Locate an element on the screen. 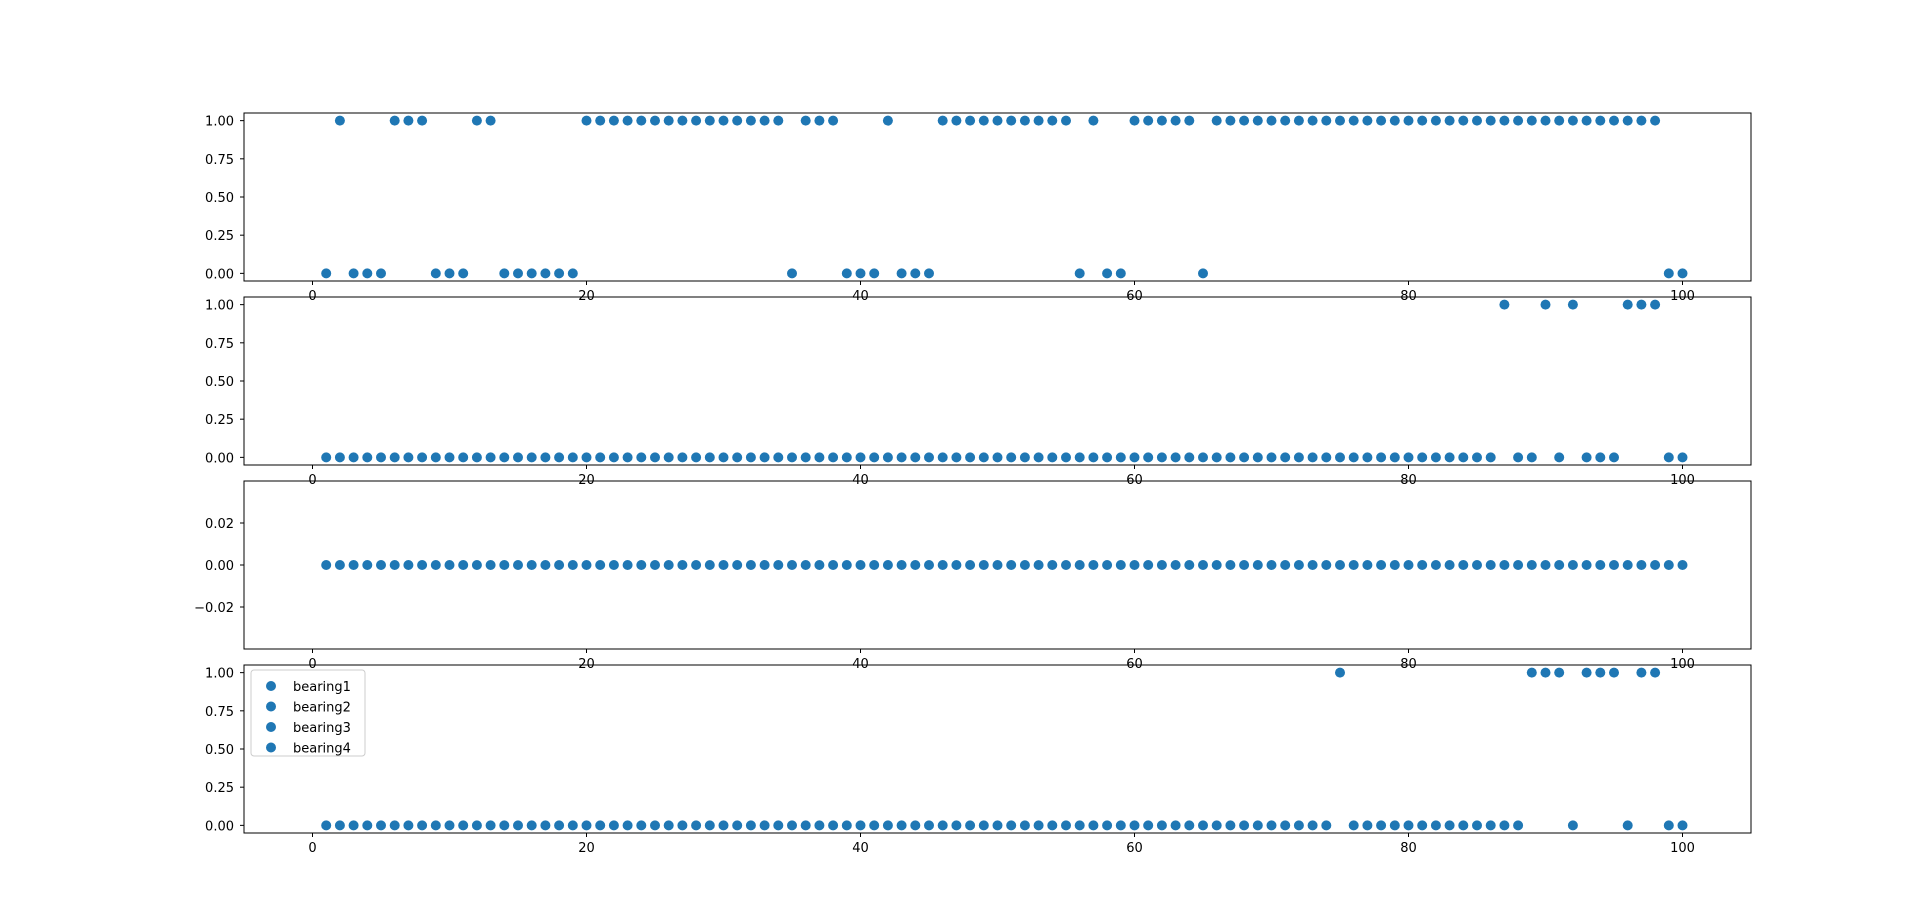 This screenshot has height=923, width=1920. x-tick-label: 80 is located at coordinates (1408, 848).